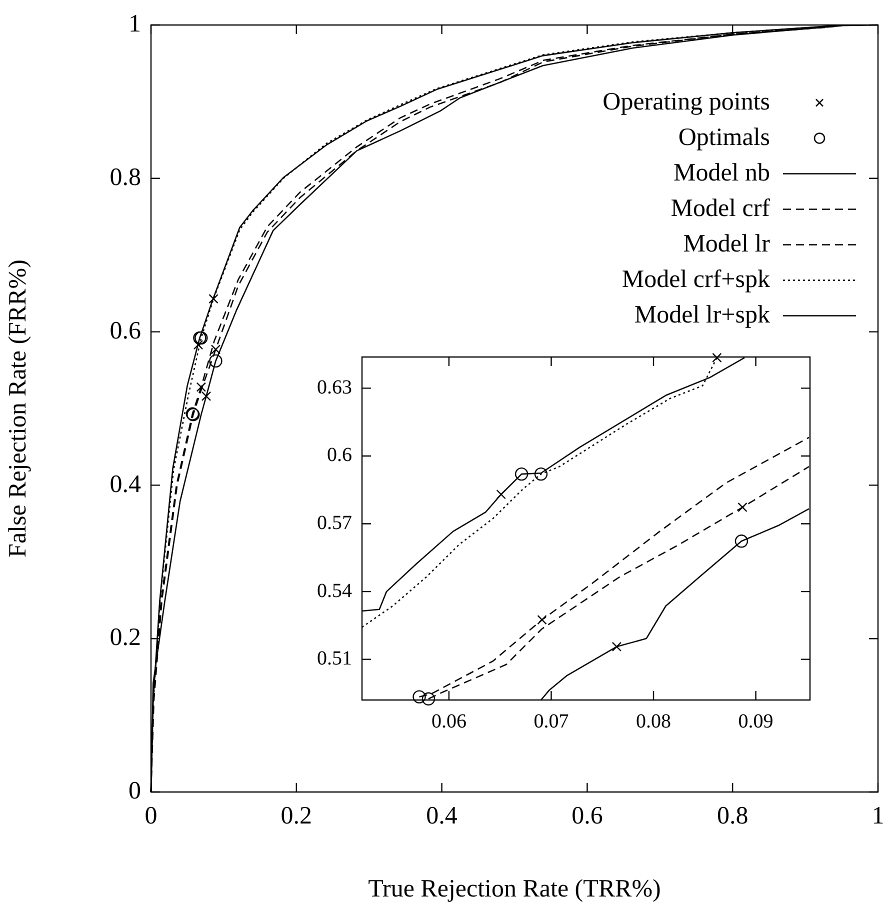 The width and height of the screenshot is (895, 909). What do you see at coordinates (125, 177) in the screenshot?
I see `y-tick-label: 0.8` at bounding box center [125, 177].